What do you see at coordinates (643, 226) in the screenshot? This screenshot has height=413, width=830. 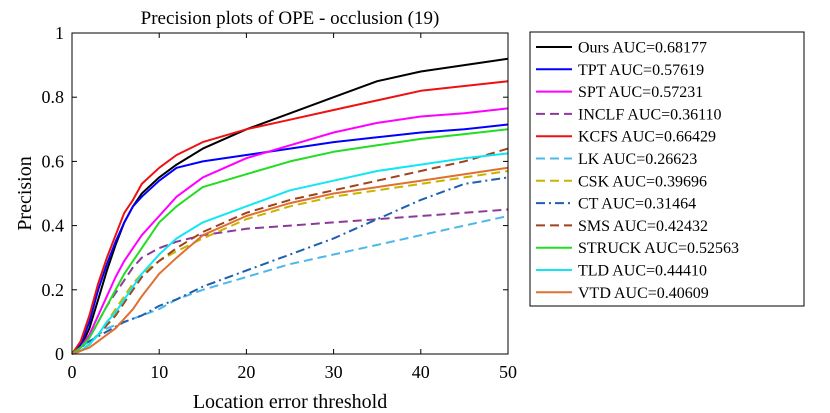 I see `legend-entry-8: SMS AUC=0.42432` at bounding box center [643, 226].